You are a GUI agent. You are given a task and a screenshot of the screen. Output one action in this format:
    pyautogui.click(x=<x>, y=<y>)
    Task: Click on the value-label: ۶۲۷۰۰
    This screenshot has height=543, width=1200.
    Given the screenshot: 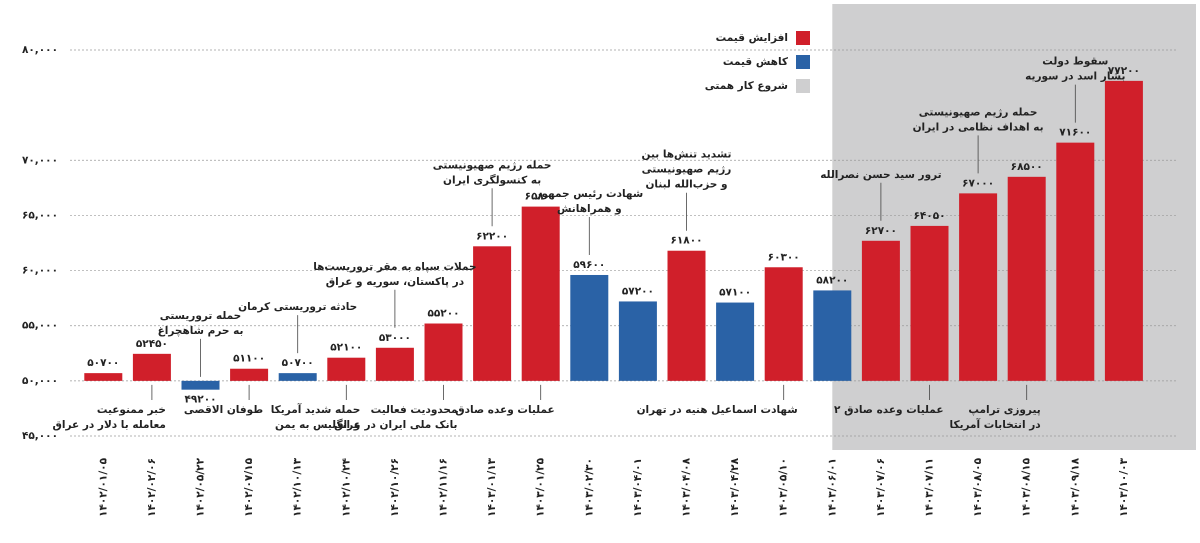 What is the action you would take?
    pyautogui.click(x=881, y=231)
    